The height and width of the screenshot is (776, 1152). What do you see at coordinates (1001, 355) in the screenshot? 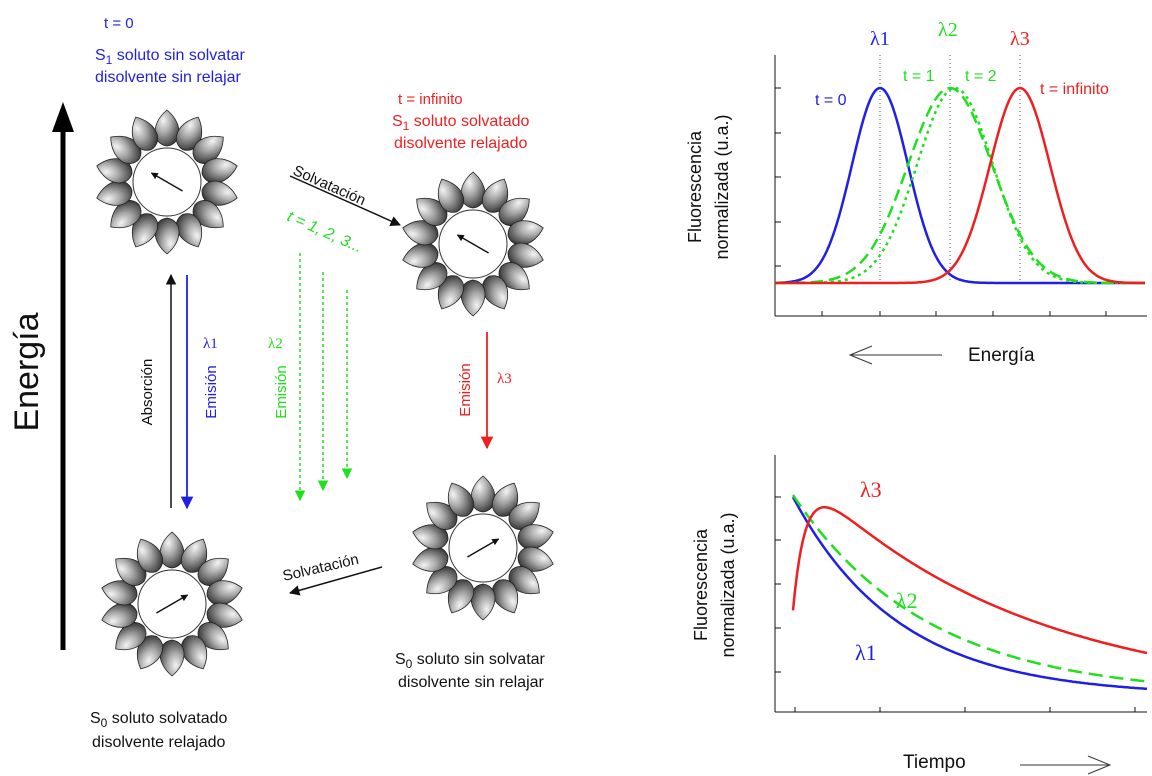
I see `spectrum-xlabel: Energía` at bounding box center [1001, 355].